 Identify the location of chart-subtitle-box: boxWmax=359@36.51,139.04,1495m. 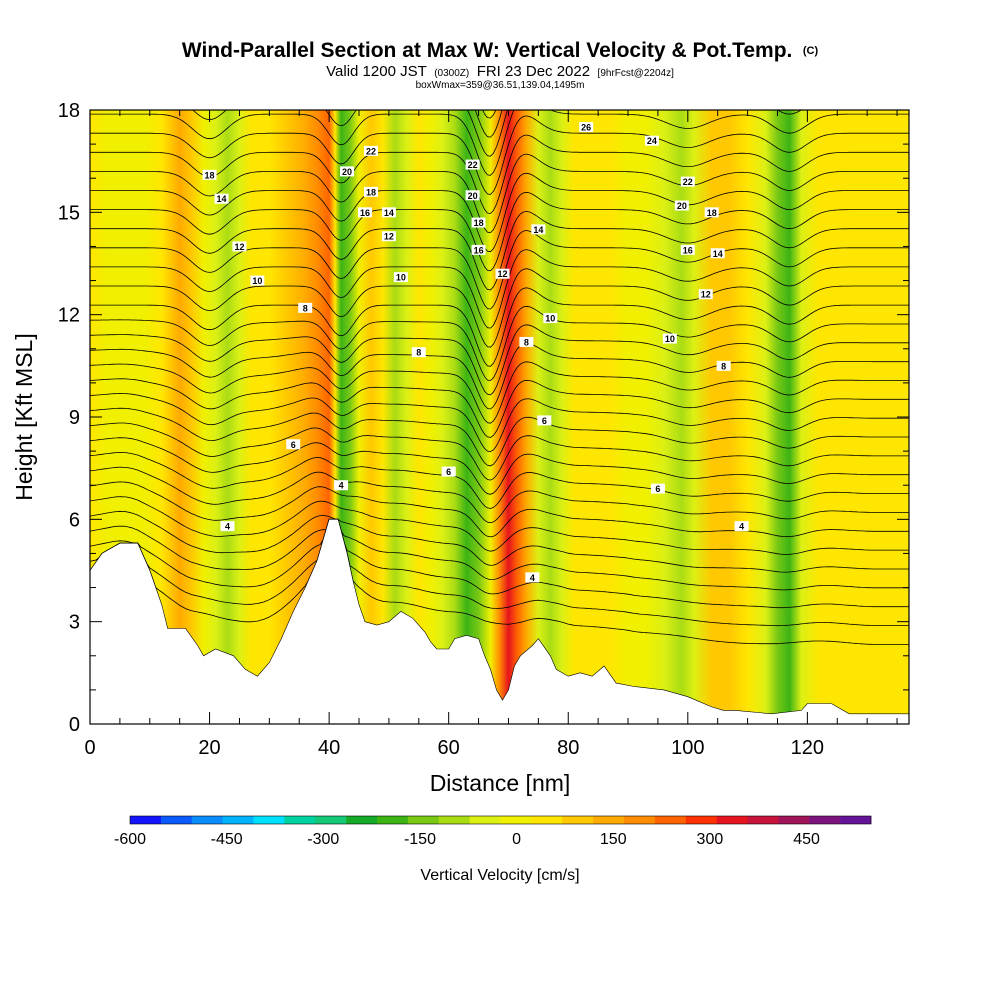
(500, 85).